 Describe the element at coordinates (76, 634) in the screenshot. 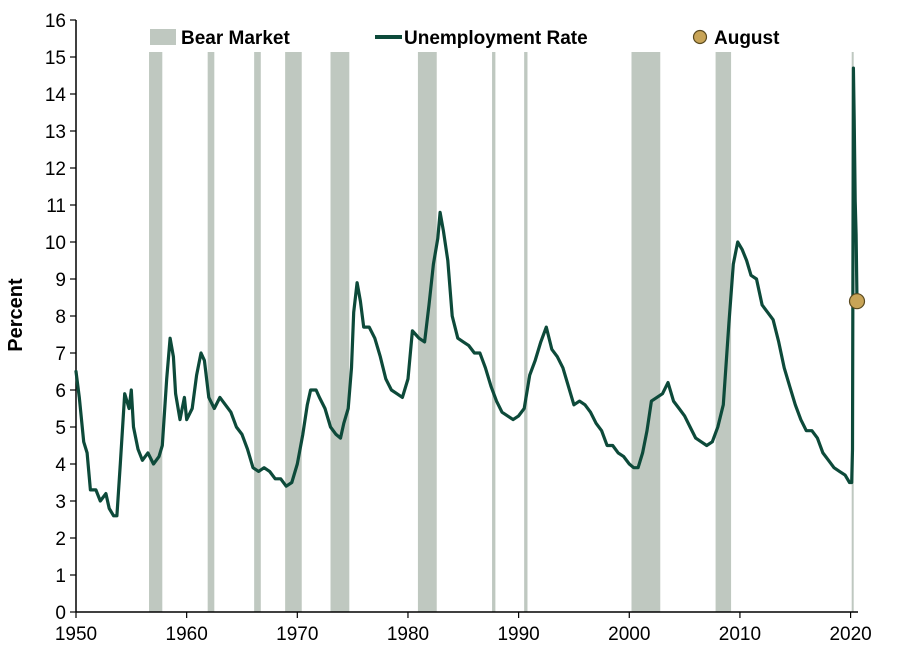

I see `x-tick-label: 1950` at that location.